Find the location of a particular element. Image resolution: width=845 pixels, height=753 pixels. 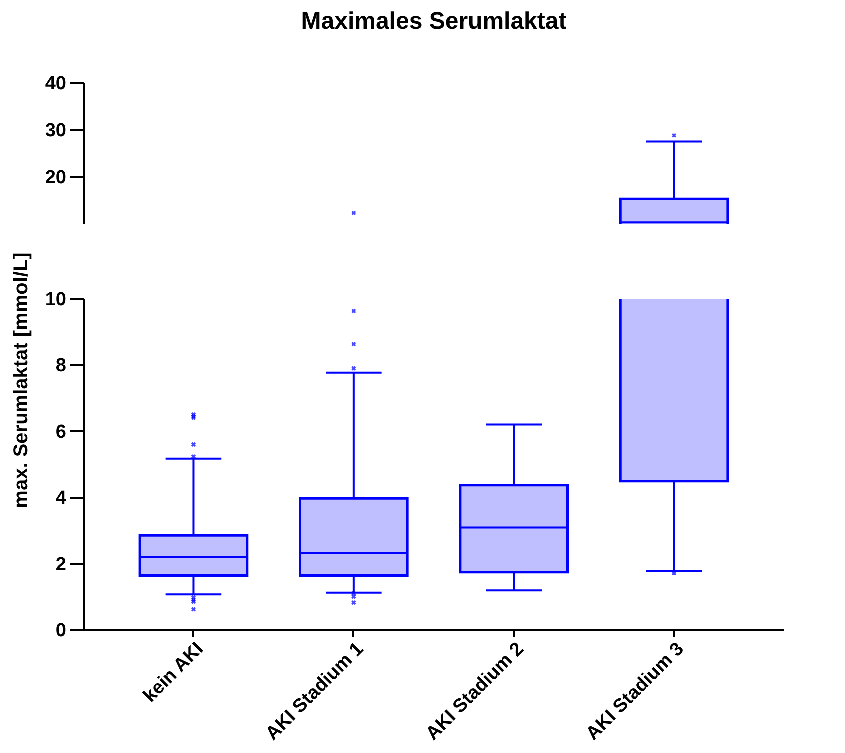

chart-title: Maximales Serumlaktat is located at coordinates (434, 21).